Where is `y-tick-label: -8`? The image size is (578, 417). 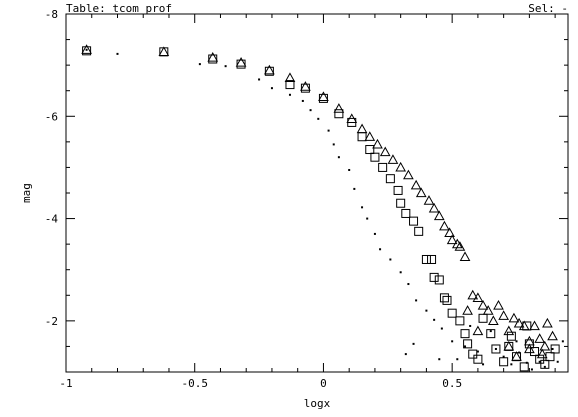 y-tick-label: -8 is located at coordinates (51, 14).